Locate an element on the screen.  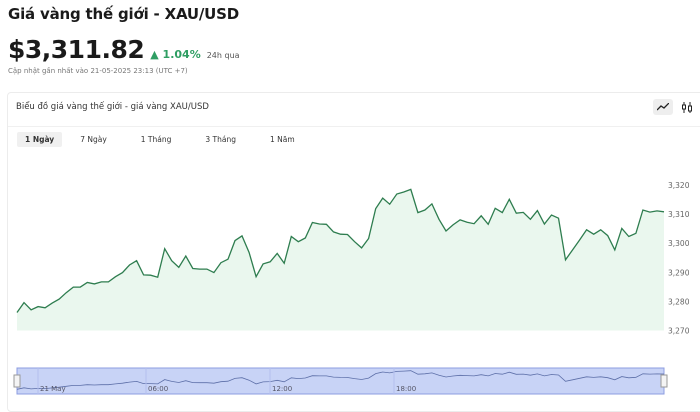
navigator: 21 May 06:00 12:00 18:00 is located at coordinates (340, 381).